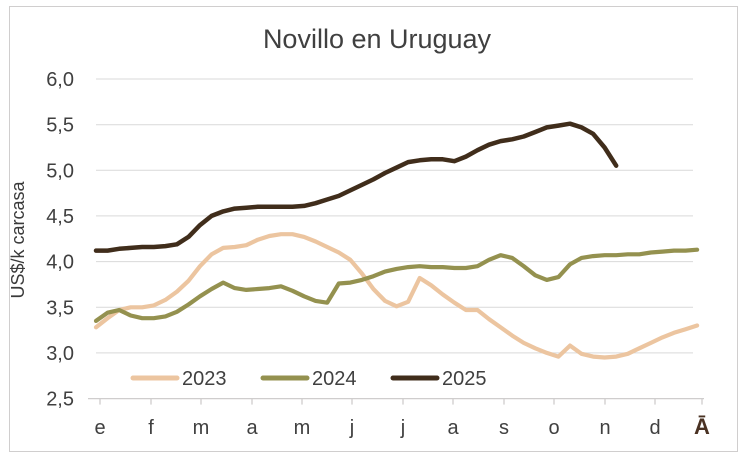 The height and width of the screenshot is (459, 745). I want to click on y-tick-label: 2,5, so click(60, 400).